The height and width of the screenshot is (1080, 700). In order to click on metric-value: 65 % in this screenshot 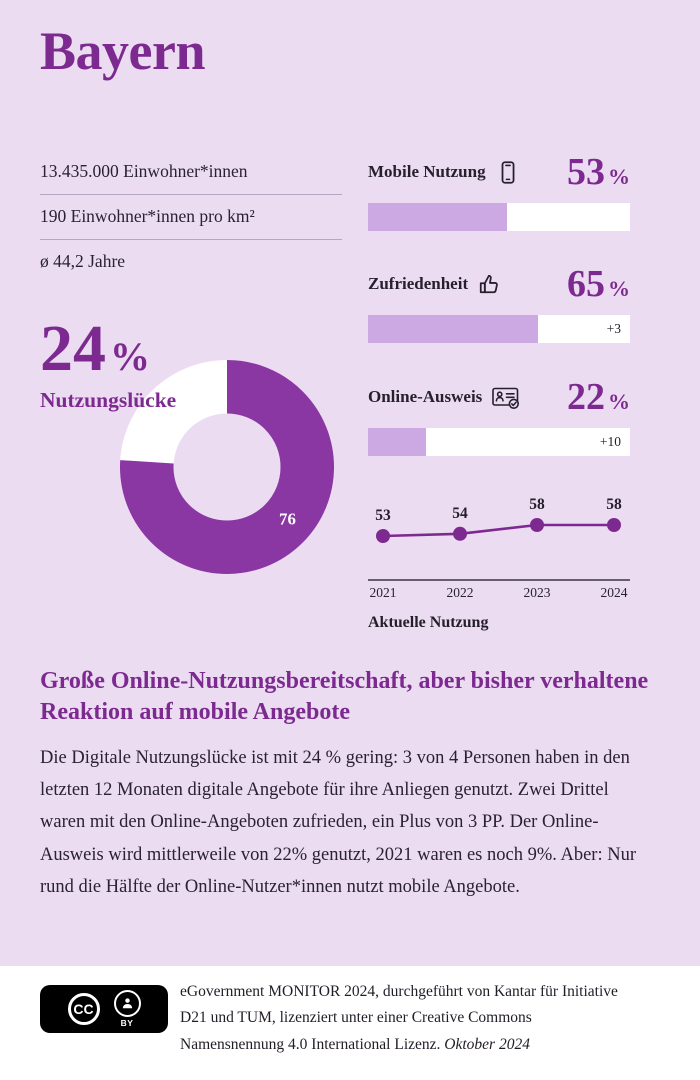, I will do `click(598, 284)`.